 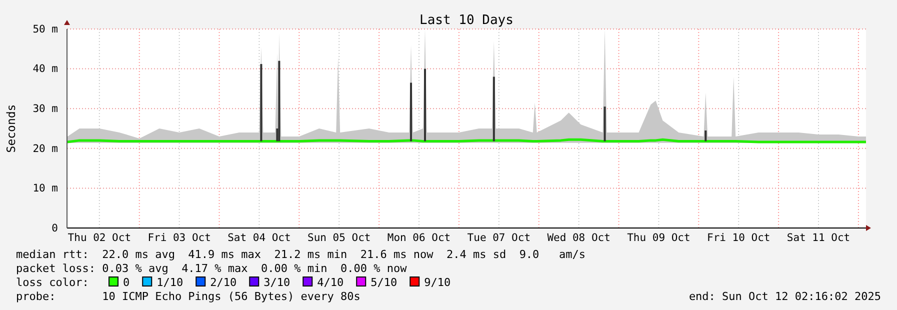 What do you see at coordinates (738, 238) in the screenshot?
I see `x-tick-label: Fri 10 Oct` at bounding box center [738, 238].